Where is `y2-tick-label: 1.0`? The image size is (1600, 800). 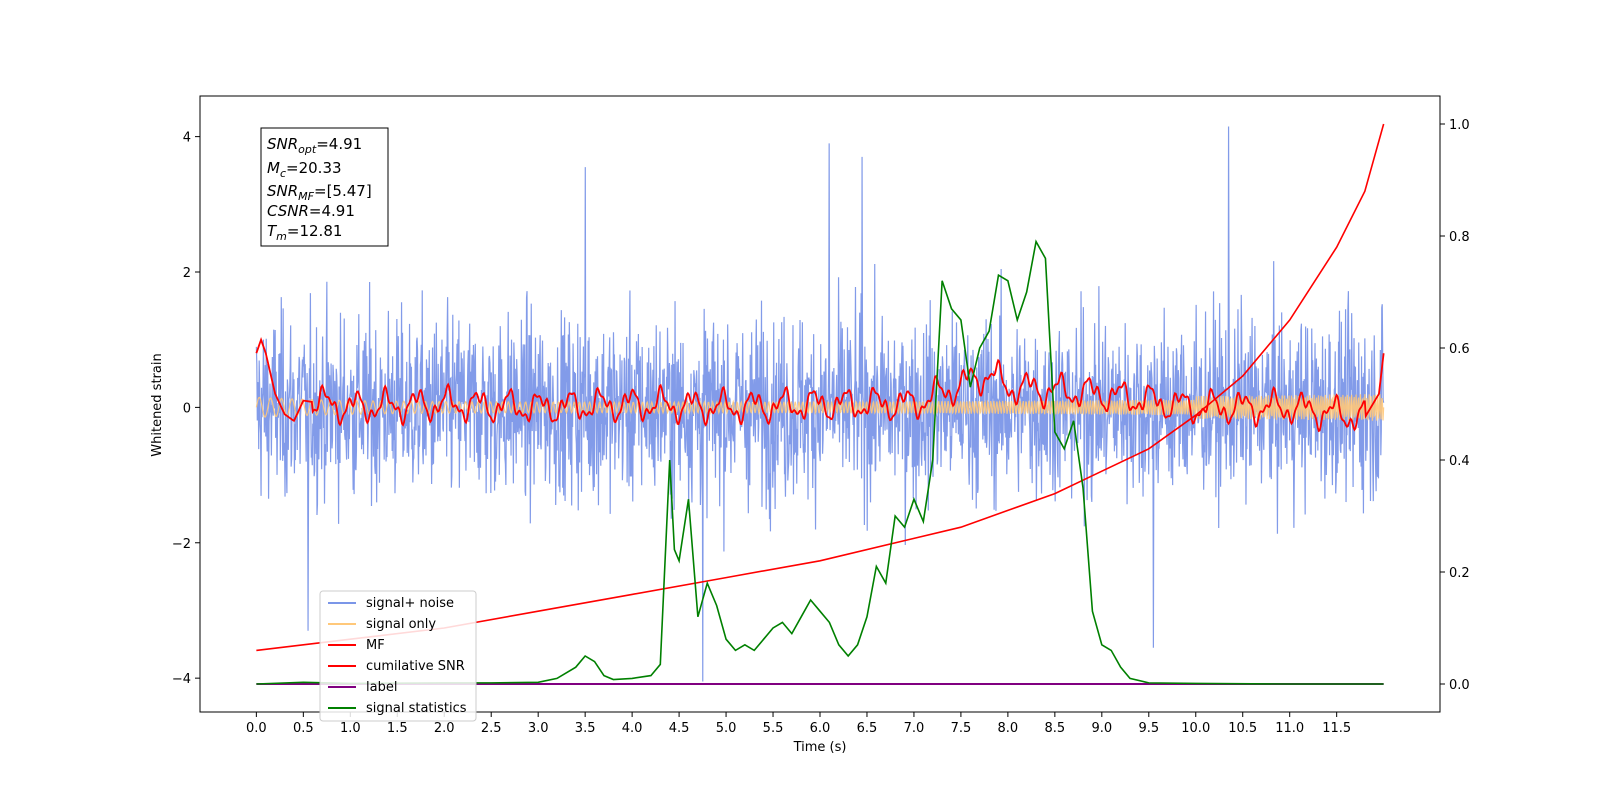
y2-tick-label: 1.0 is located at coordinates (1459, 125).